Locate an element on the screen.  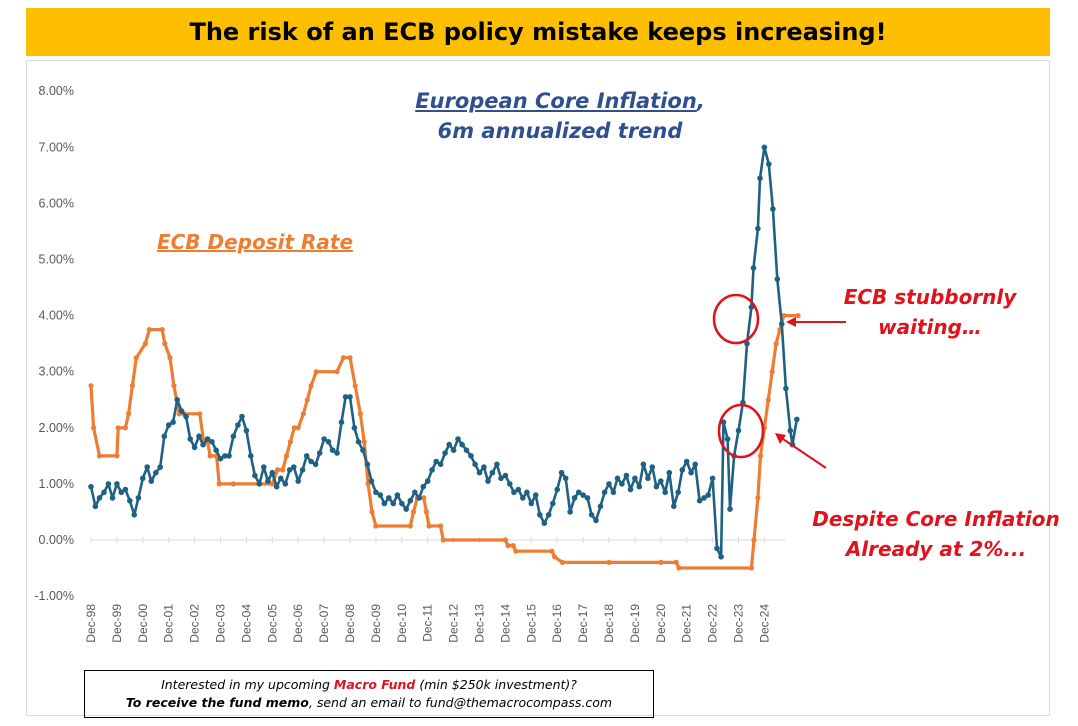
x-tick-label: Dec-15 is located at coordinates (531, 623).